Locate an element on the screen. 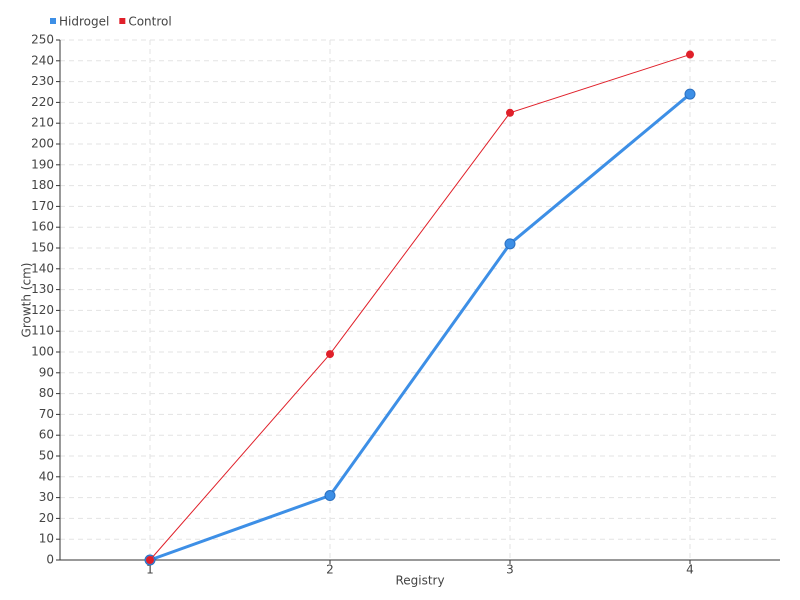  y-tick-label: 150 is located at coordinates (42, 248).